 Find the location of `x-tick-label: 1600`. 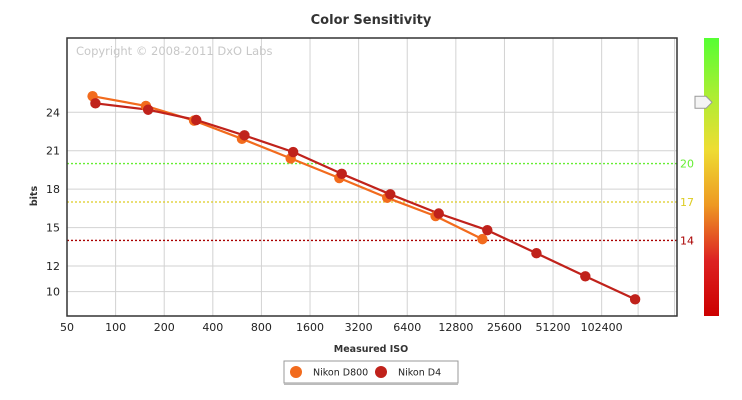

x-tick-label: 1600 is located at coordinates (310, 327).